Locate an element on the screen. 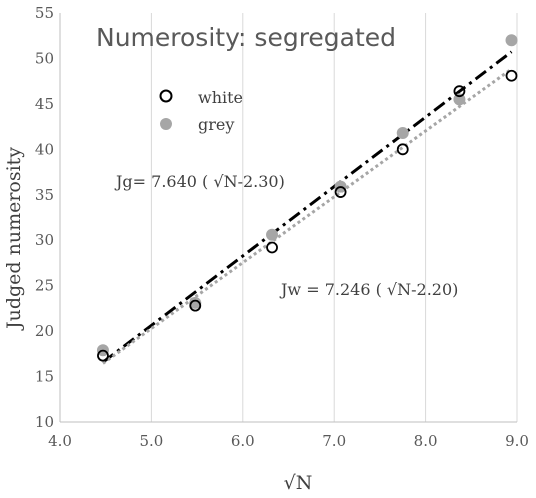  annotation-white-fit: Jw = 7.246 ( √N-2.20) is located at coordinates (368, 289).